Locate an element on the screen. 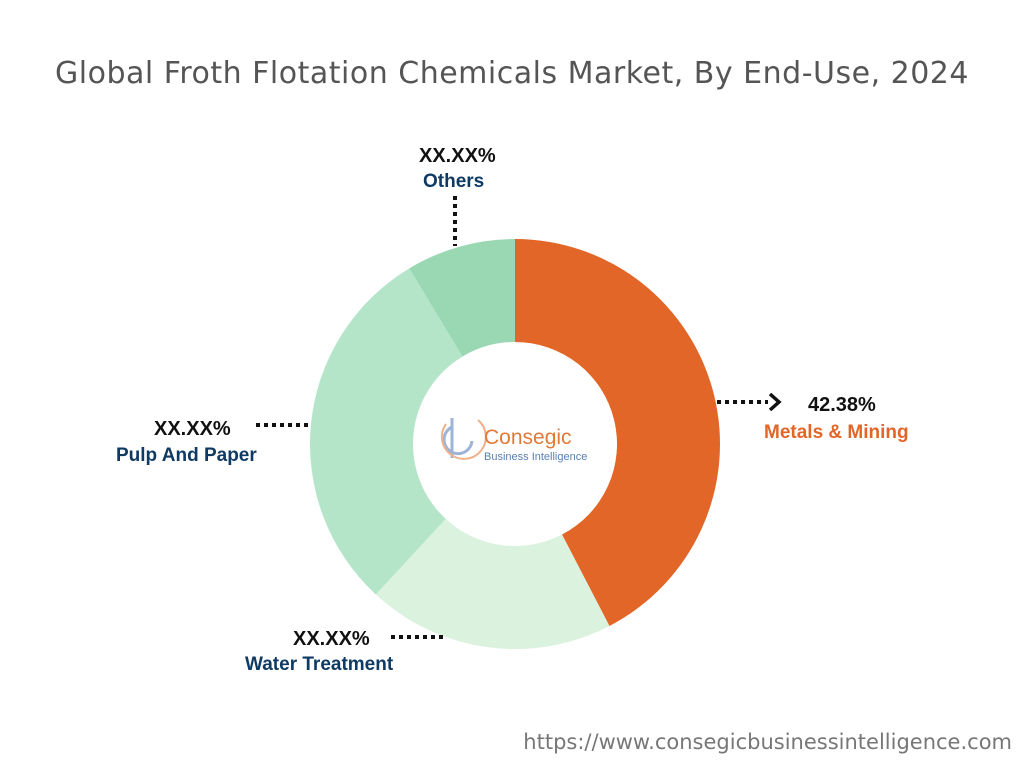 The width and height of the screenshot is (1024, 768). slice-pulp-paper is located at coordinates (386, 431).